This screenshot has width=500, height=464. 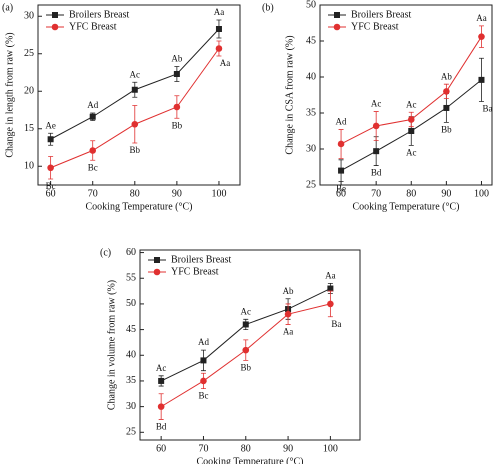 What do you see at coordinates (131, 303) in the screenshot?
I see `y-tick-label: 50` at bounding box center [131, 303].